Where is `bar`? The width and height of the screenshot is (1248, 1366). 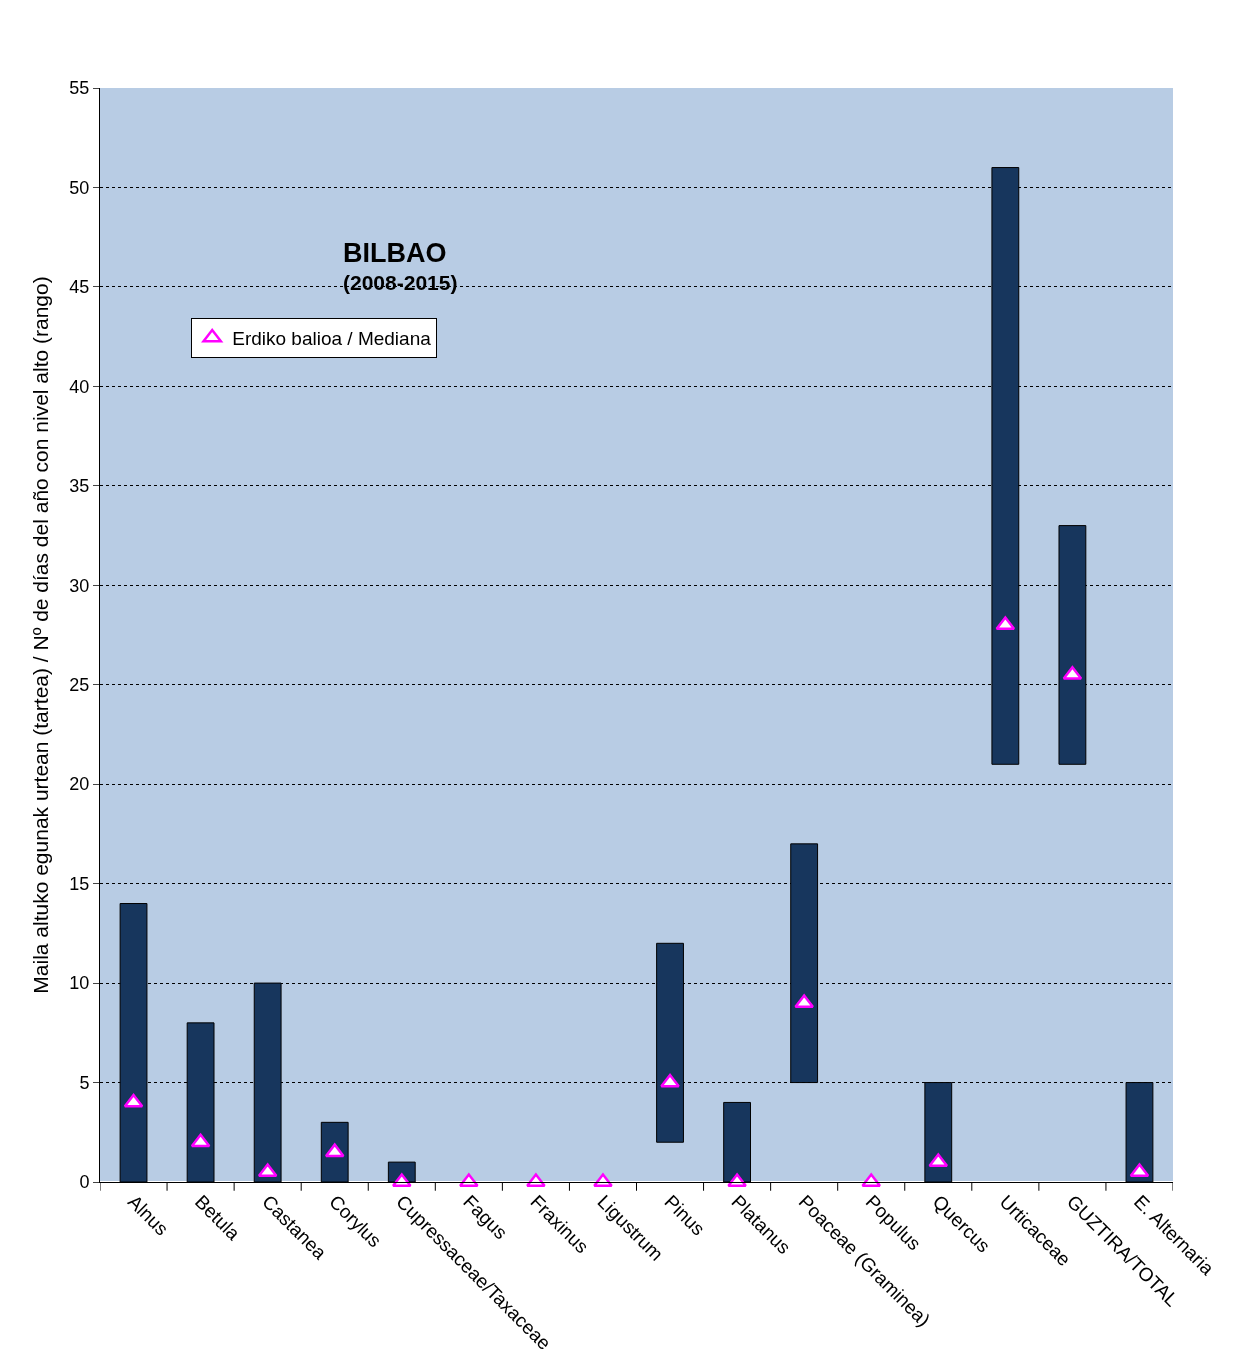
bar is located at coordinates (804, 963).